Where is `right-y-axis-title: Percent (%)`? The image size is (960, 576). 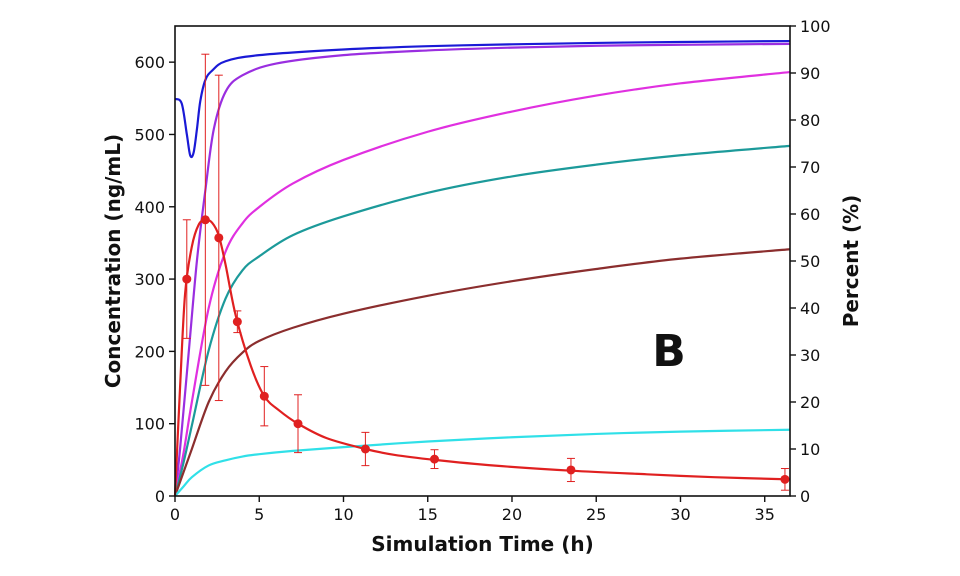 right-y-axis-title: Percent (%) is located at coordinates (851, 261).